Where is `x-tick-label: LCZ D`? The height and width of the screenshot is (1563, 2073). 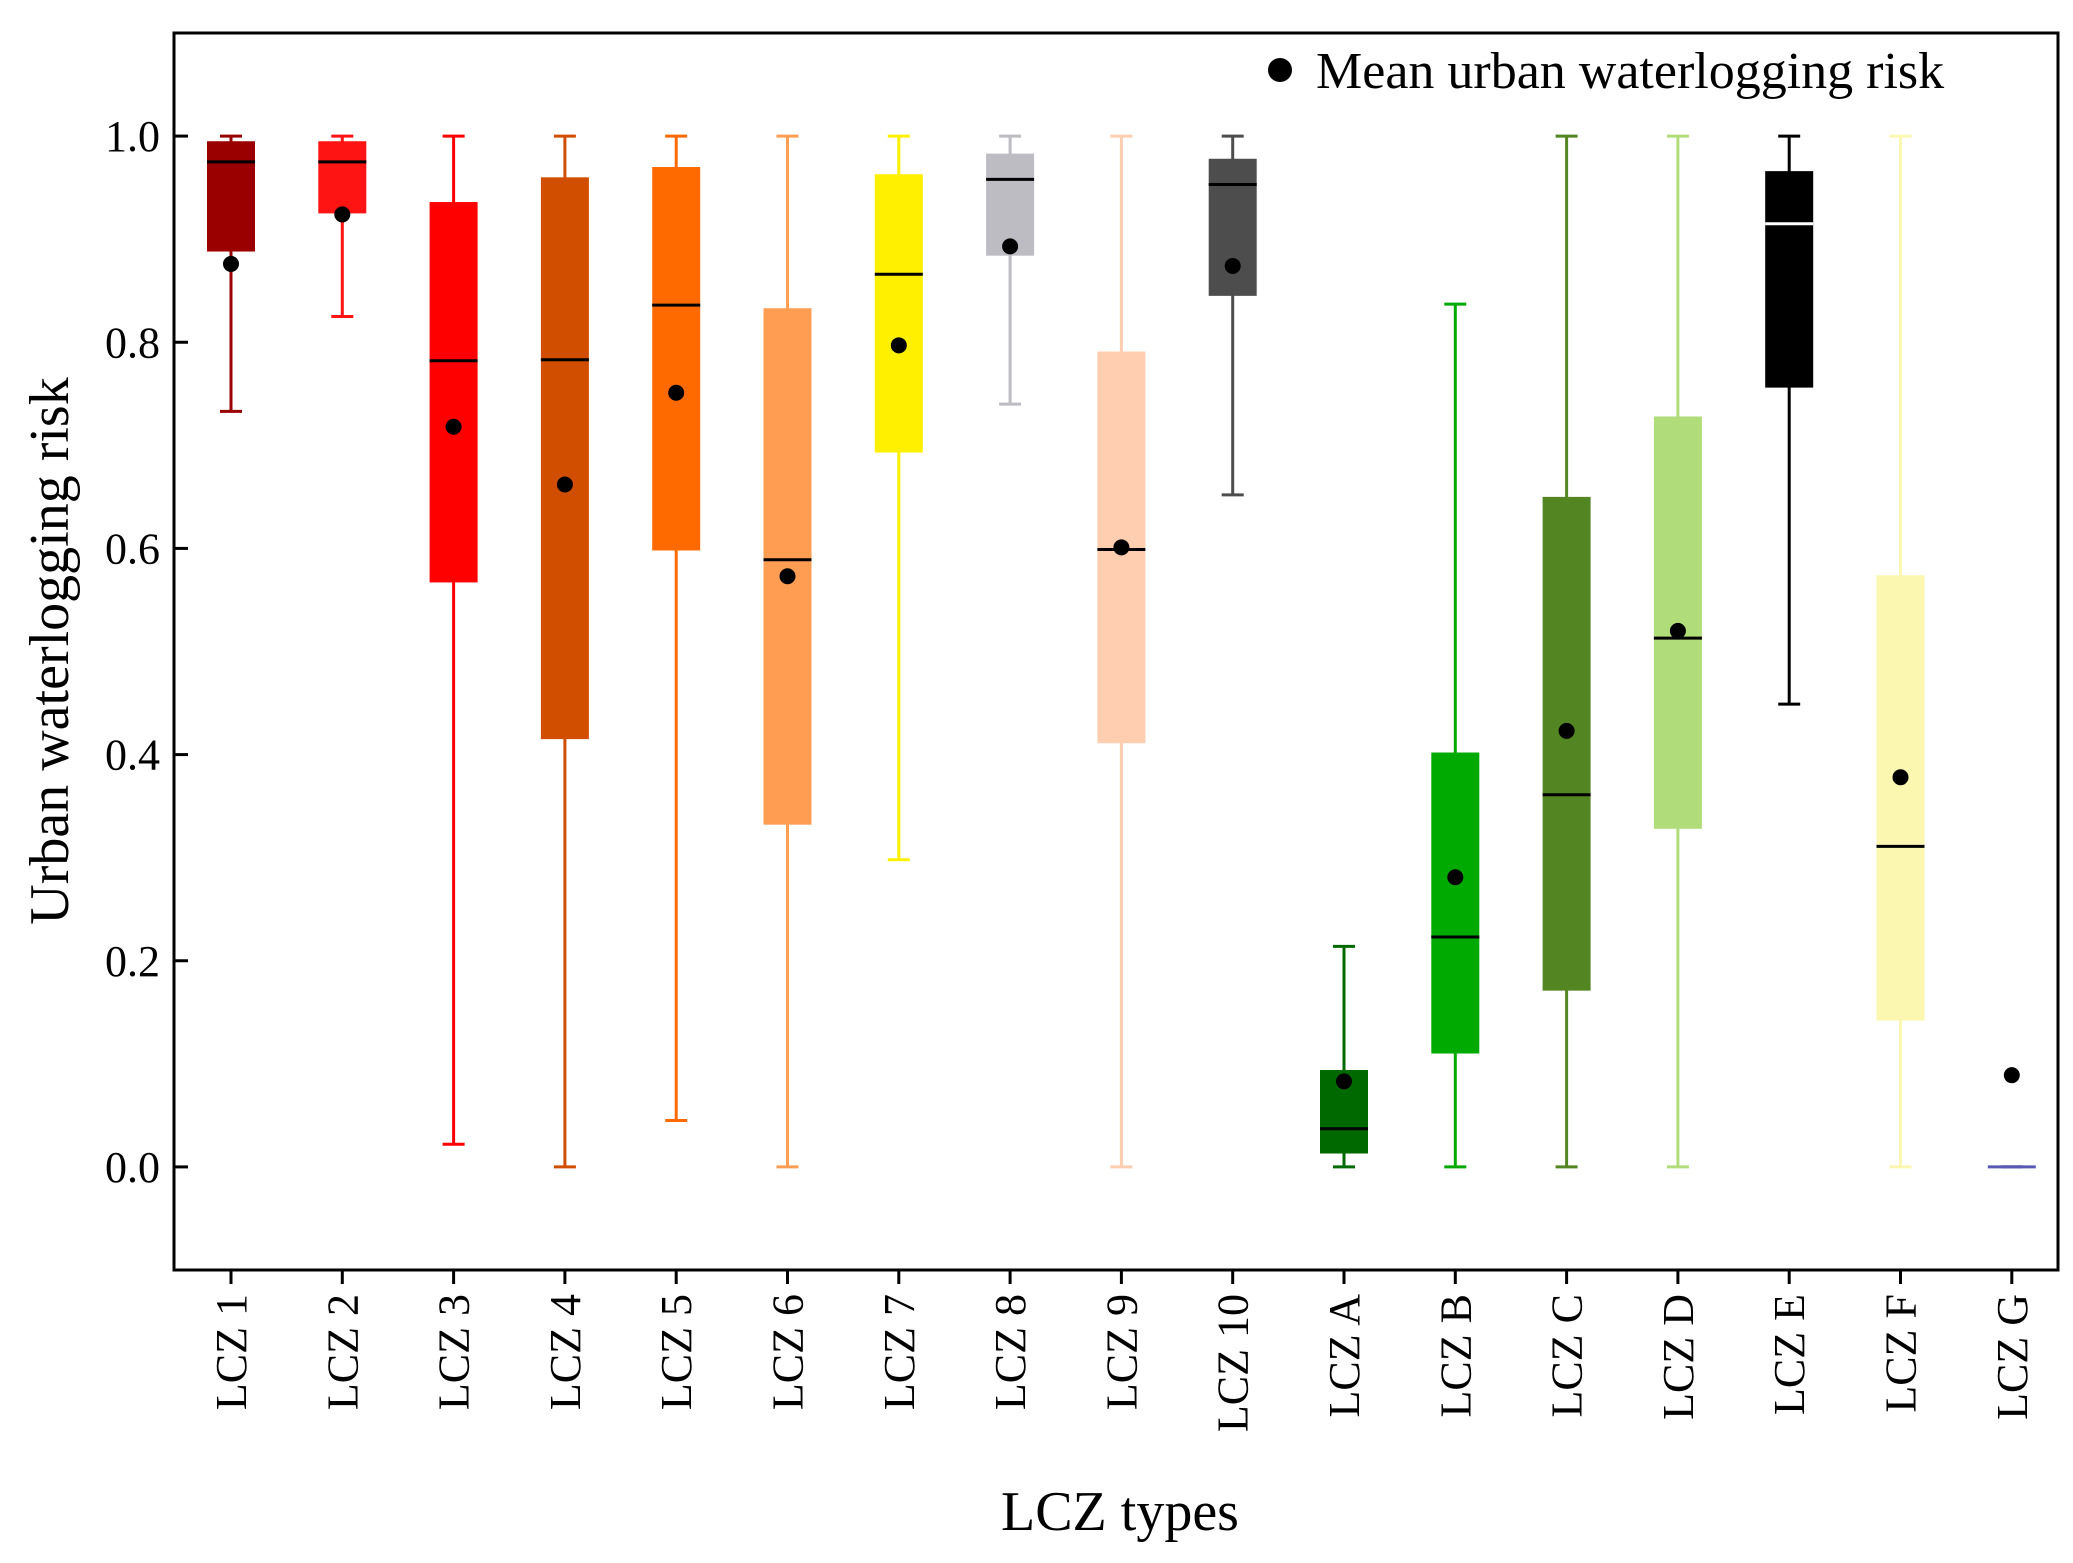
x-tick-label: LCZ D is located at coordinates (1678, 1357).